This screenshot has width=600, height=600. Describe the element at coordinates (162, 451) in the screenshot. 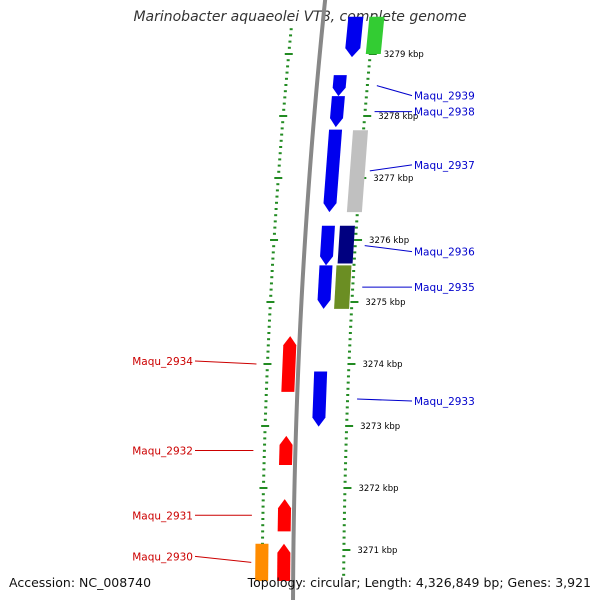

I see `gene-label: Maqu_2932` at that location.